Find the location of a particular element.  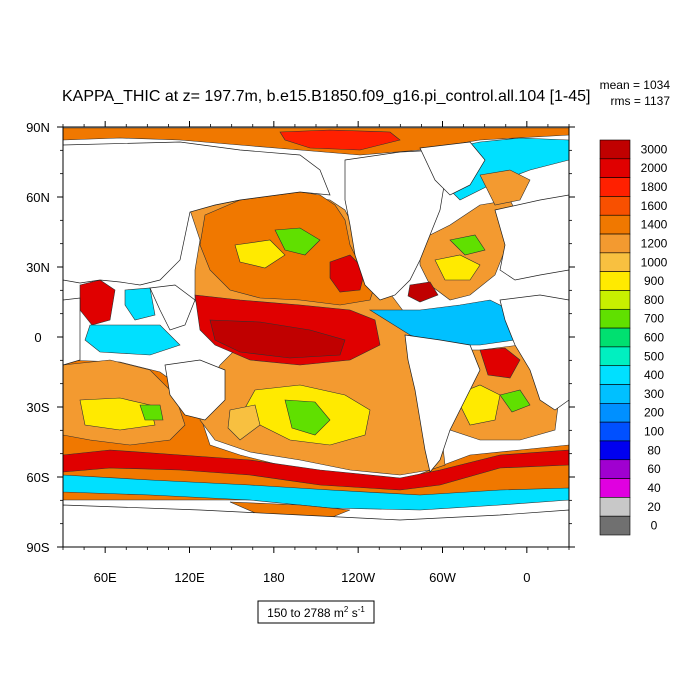

y-tick-label: 60S is located at coordinates (37, 477).